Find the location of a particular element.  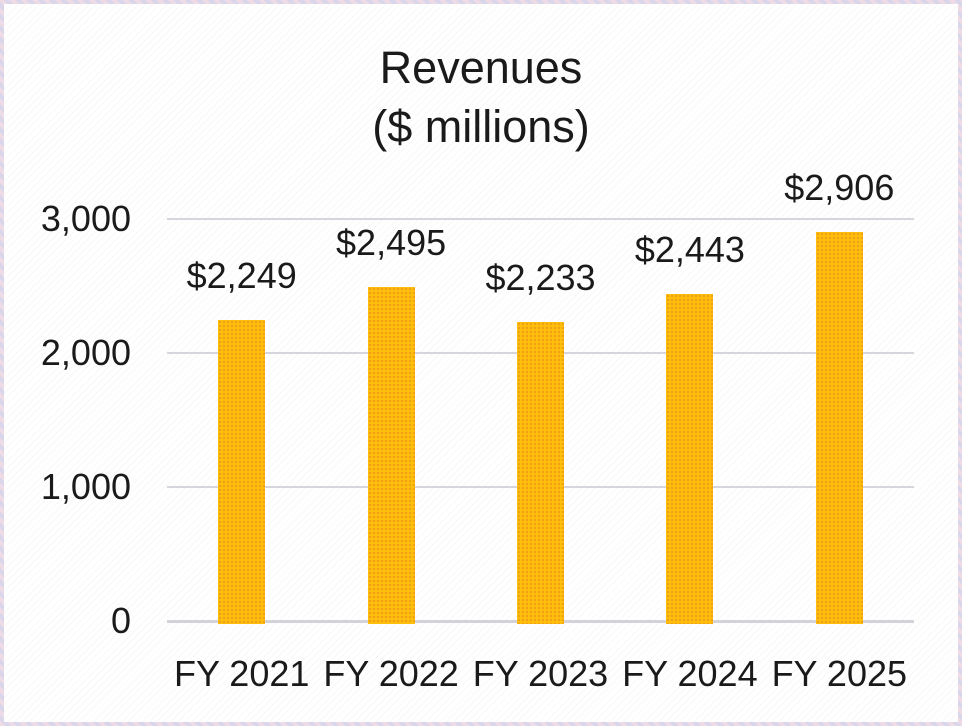

y-axis-tick-label: 1,000 is located at coordinates (85, 486).